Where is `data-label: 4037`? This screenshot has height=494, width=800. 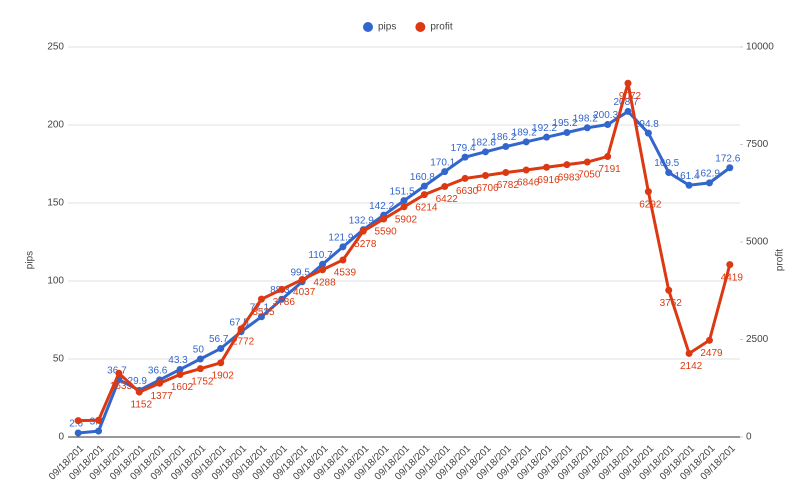 data-label: 4037 is located at coordinates (304, 292).